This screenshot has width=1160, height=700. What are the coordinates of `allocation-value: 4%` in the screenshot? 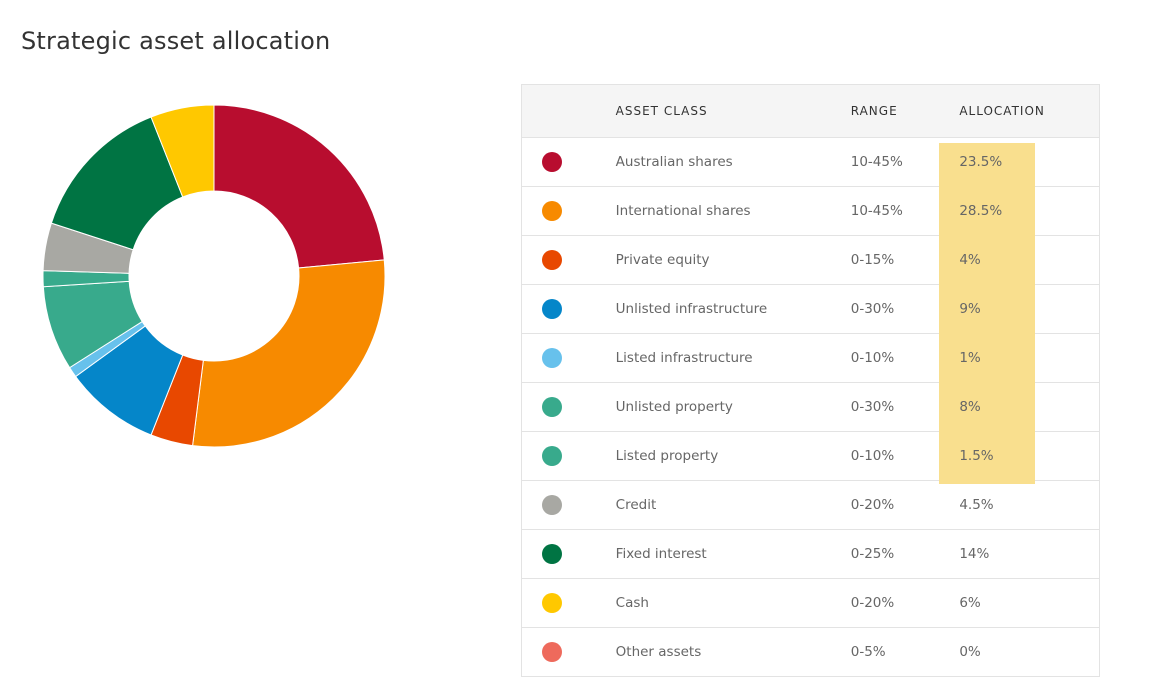 It's located at (970, 260).